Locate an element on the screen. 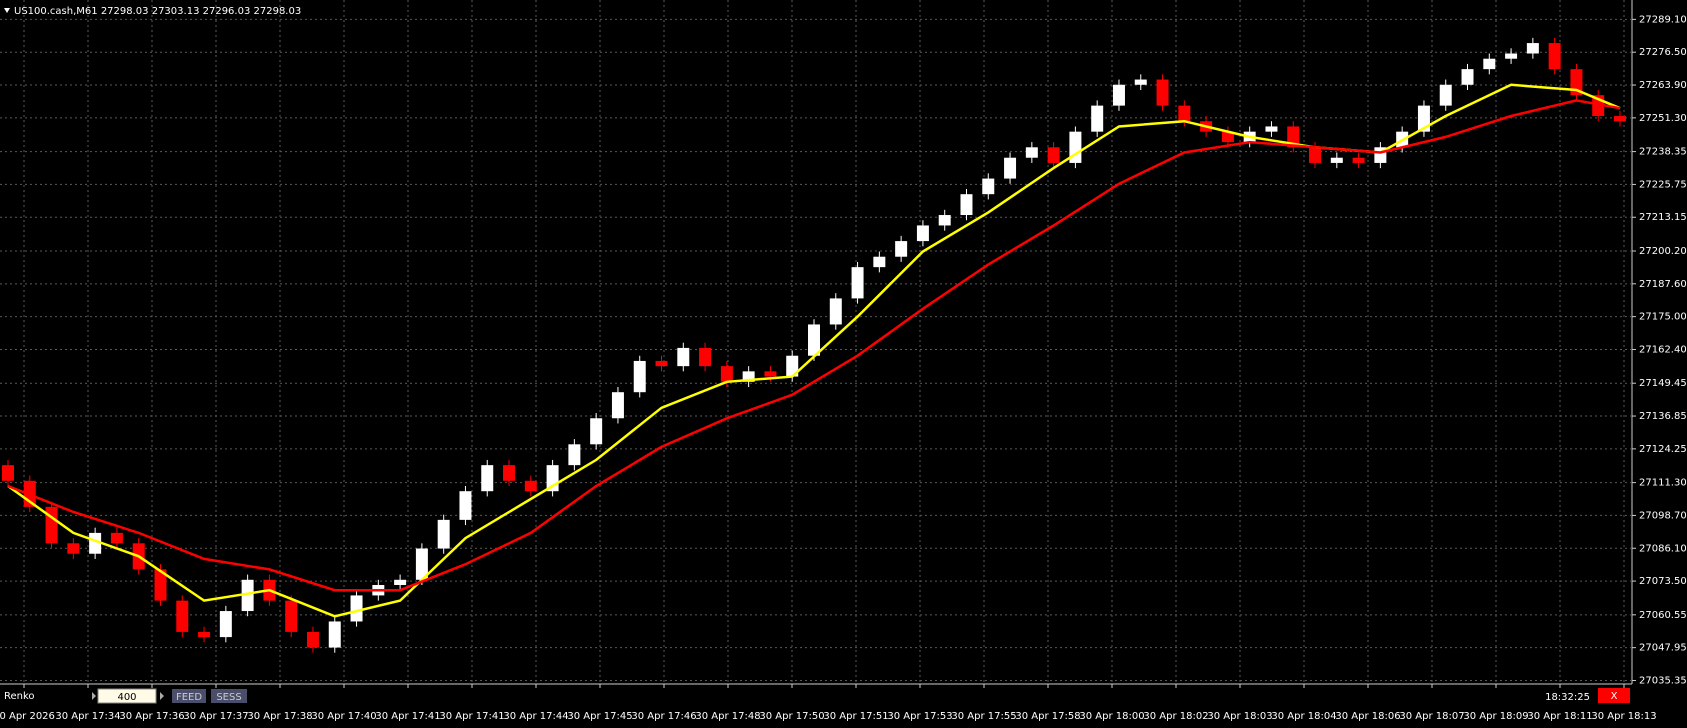  x-tick-label: 30 Apr 17:50 is located at coordinates (791, 716).